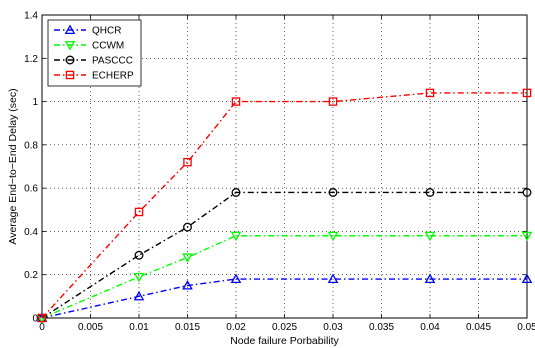 Image resolution: width=535 pixels, height=348 pixels. Describe the element at coordinates (35, 319) in the screenshot. I see `y-tick-label: 0` at that location.